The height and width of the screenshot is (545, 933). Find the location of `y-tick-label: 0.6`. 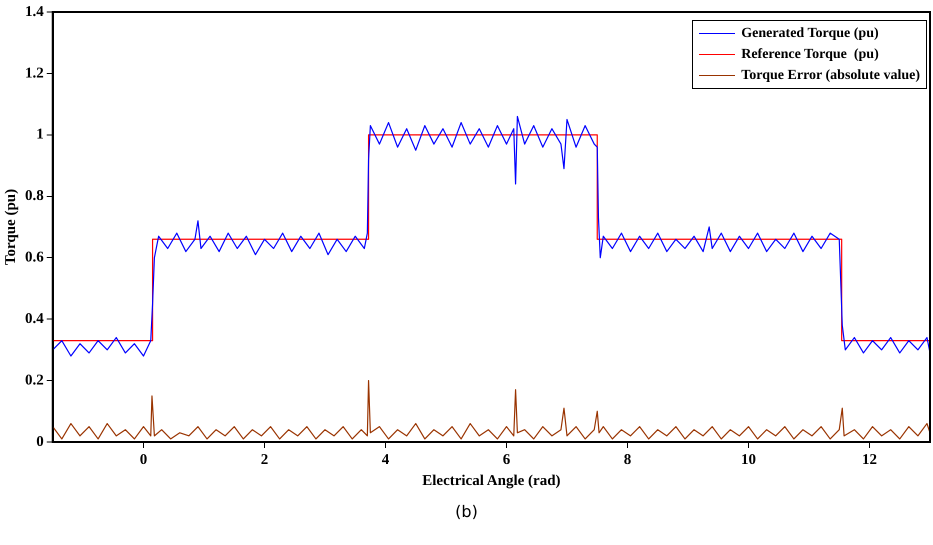

y-tick-label: 0.6 is located at coordinates (34, 258).